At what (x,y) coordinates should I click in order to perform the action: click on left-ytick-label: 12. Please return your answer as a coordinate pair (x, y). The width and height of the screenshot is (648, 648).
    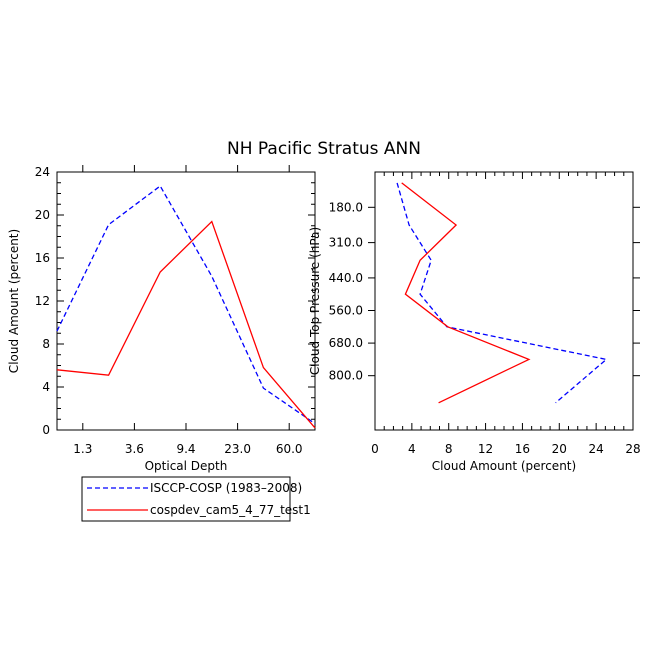
    Looking at the image, I should click on (42, 301).